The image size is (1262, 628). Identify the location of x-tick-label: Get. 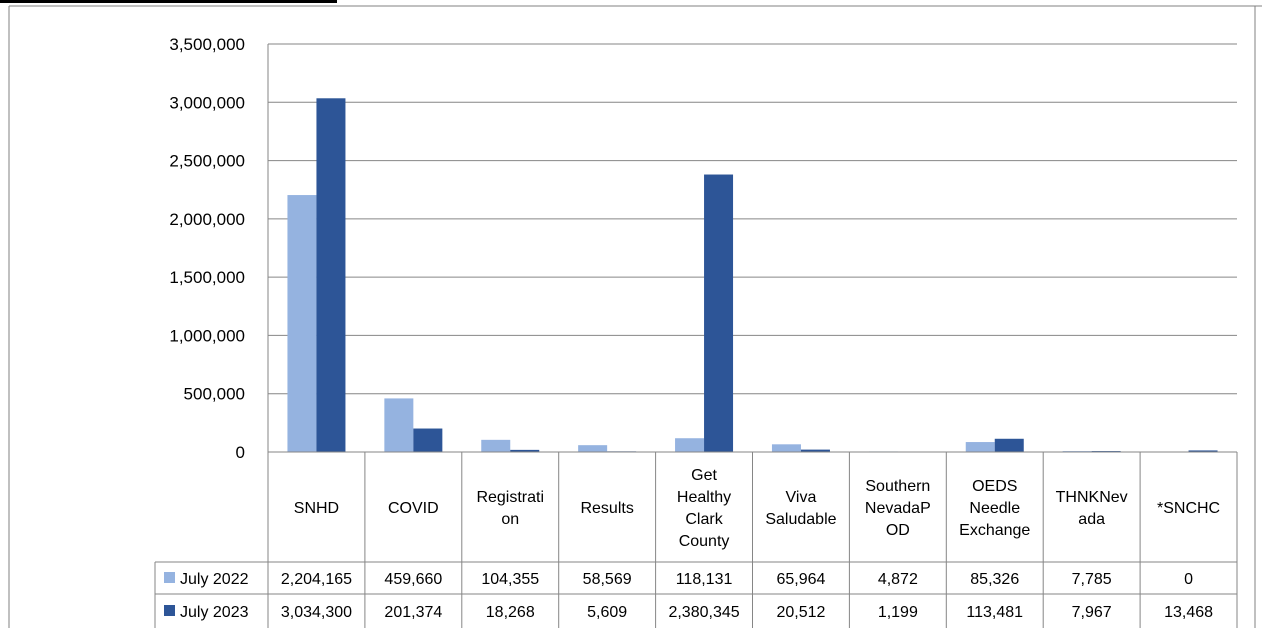
(704, 475).